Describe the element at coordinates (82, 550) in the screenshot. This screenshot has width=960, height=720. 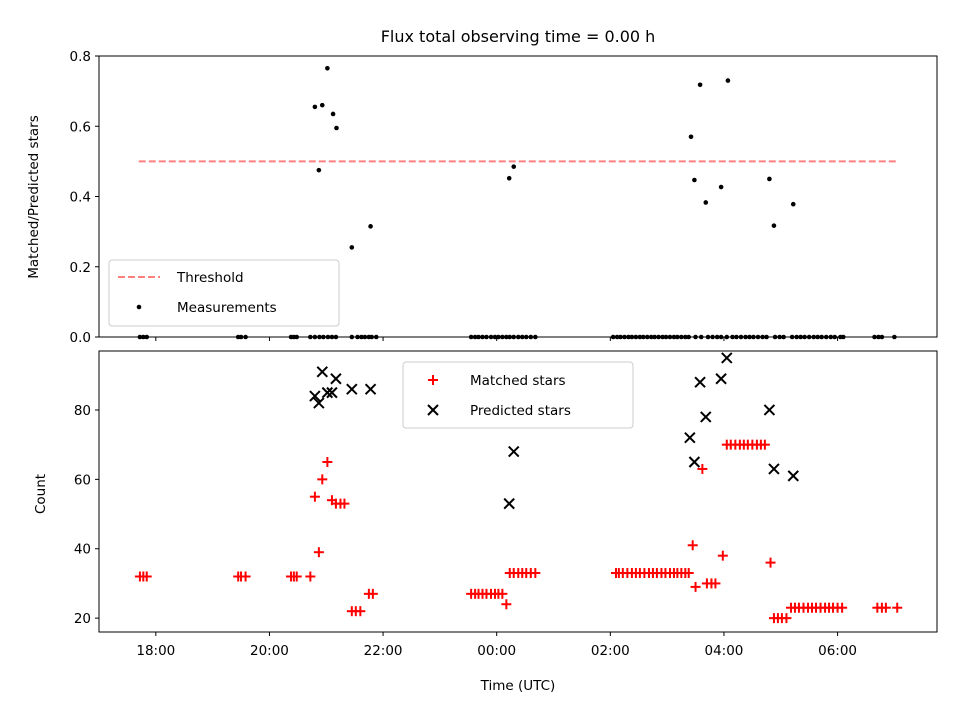
I see `bottom-ytick-label: 40` at that location.